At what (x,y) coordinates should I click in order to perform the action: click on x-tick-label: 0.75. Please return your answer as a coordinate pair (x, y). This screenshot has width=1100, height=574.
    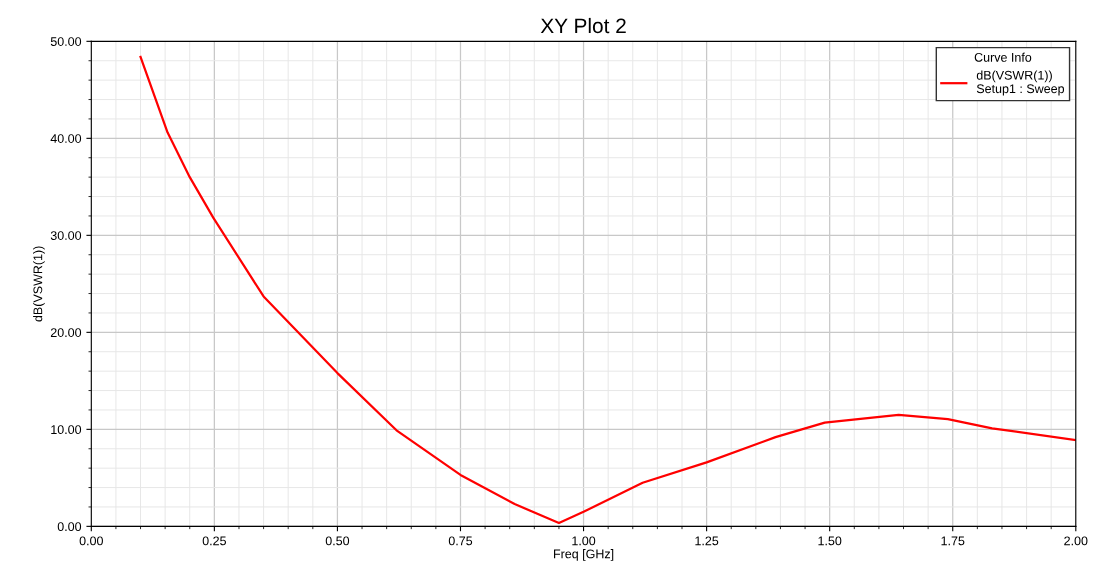
    Looking at the image, I should click on (460, 541).